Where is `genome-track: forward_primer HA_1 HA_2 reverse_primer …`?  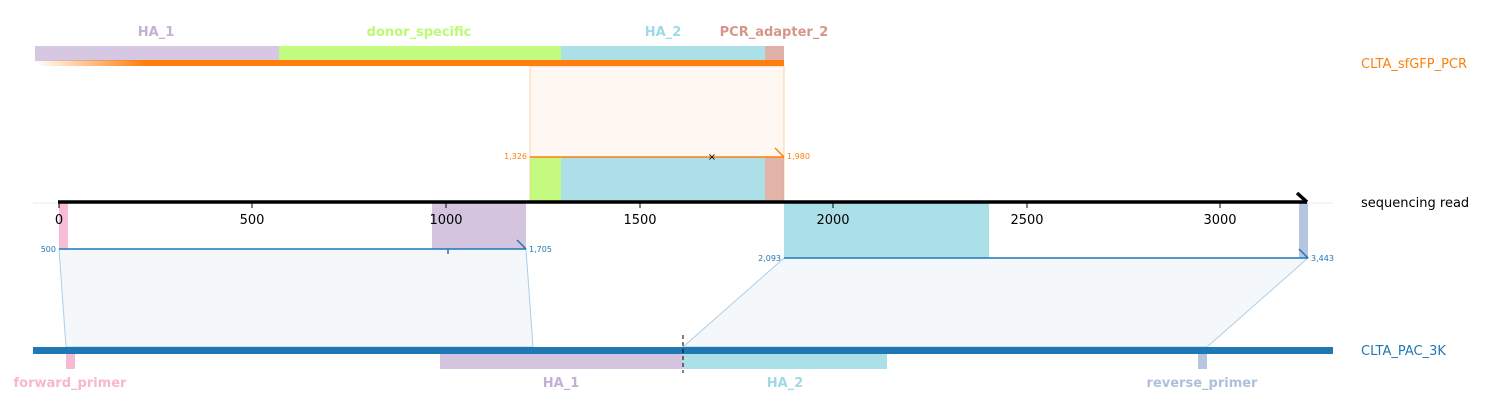 genome-track: forward_primer HA_1 HA_2 reverse_primer … is located at coordinates (730, 363).